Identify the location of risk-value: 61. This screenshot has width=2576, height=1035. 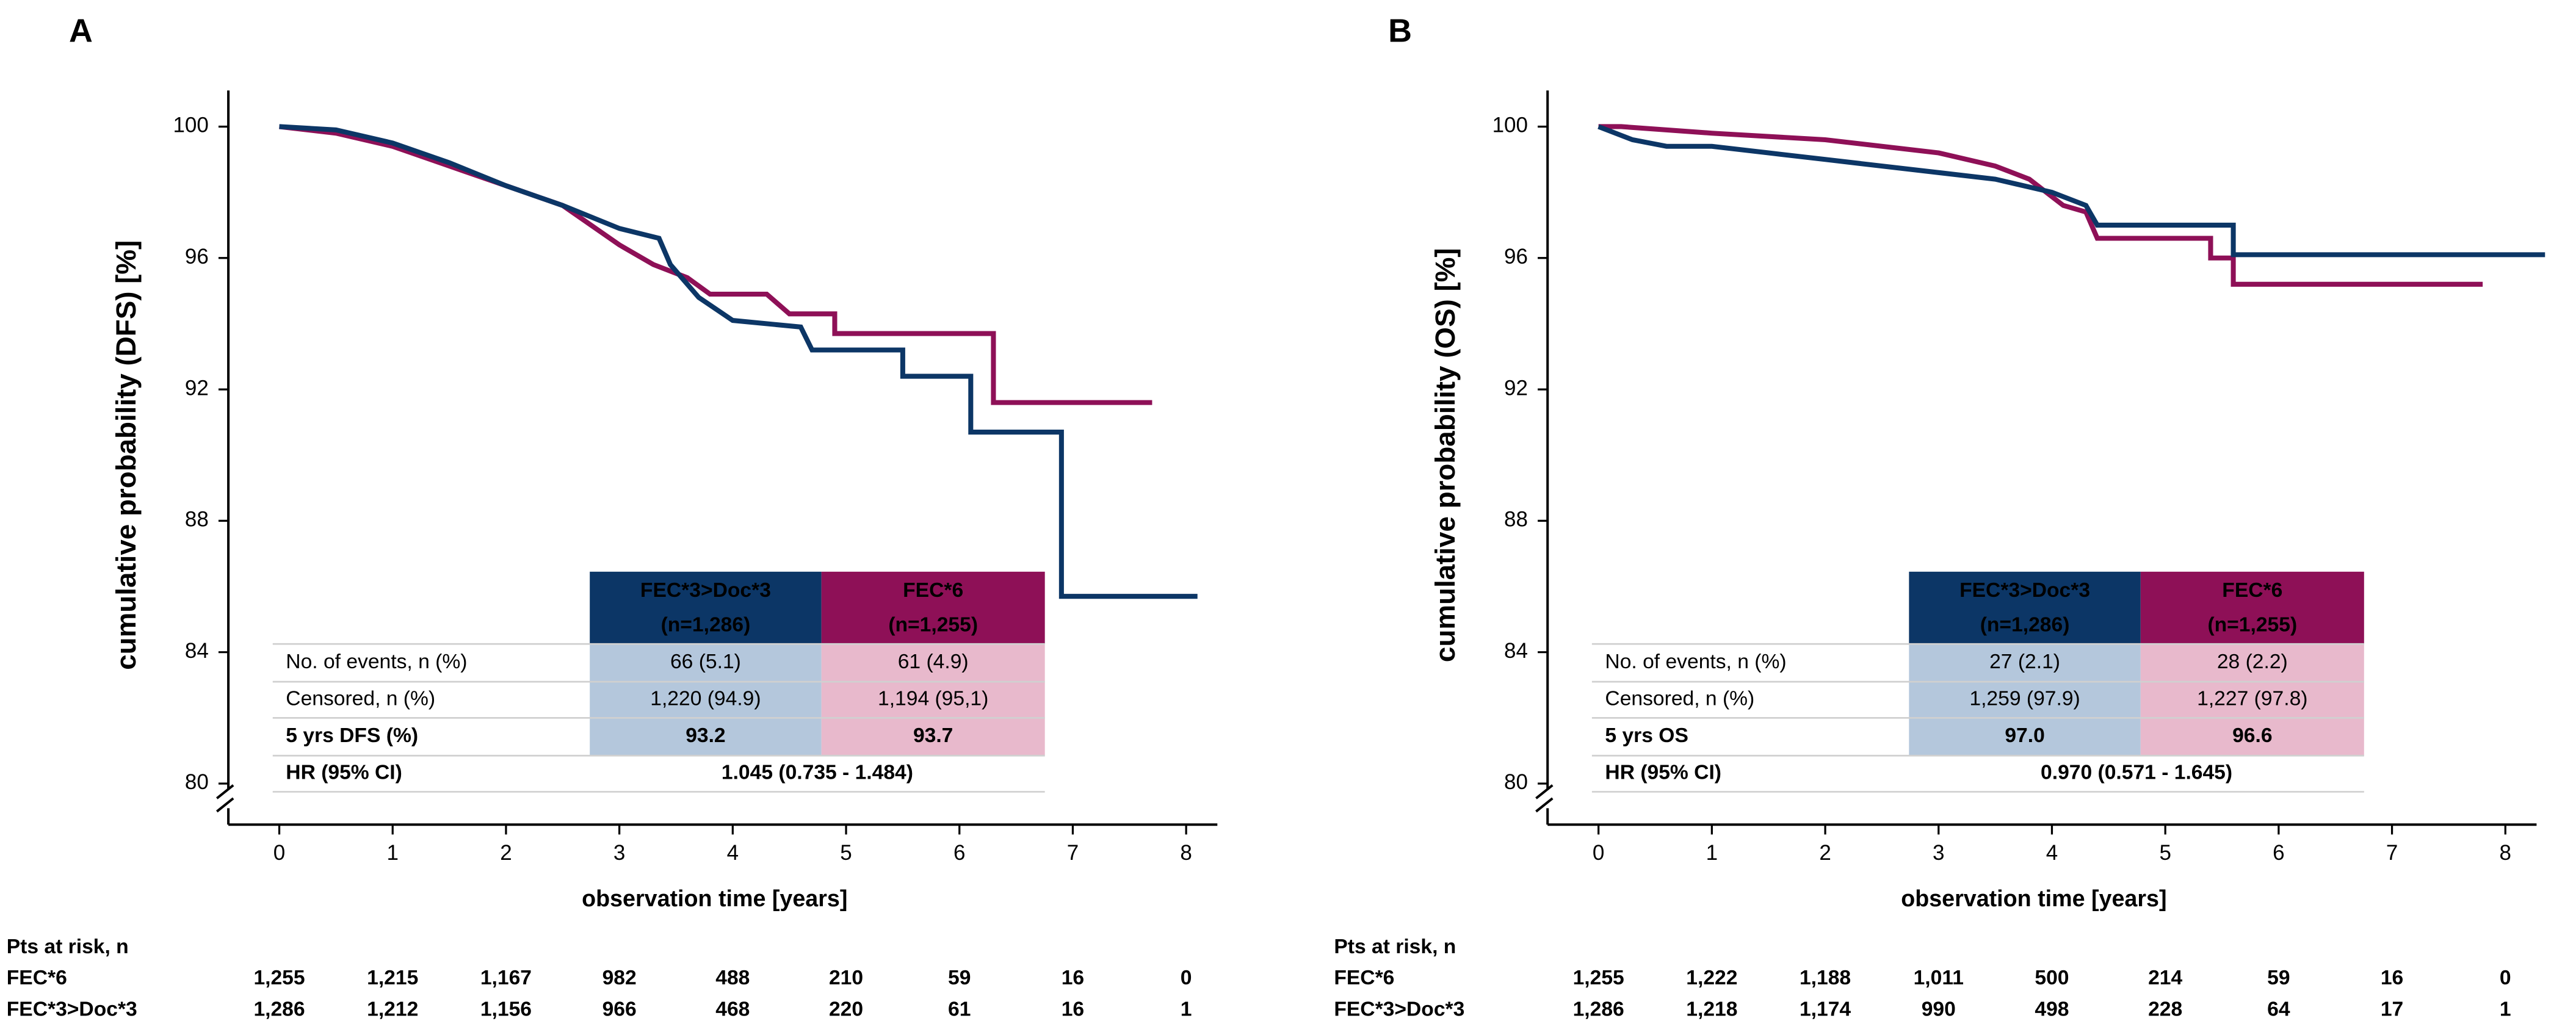
(959, 1009).